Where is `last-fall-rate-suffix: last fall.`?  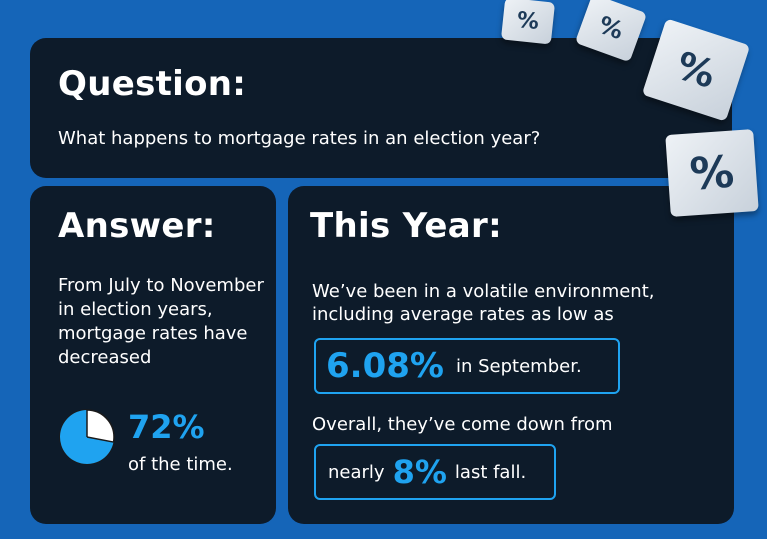 last-fall-rate-suffix: last fall. is located at coordinates (490, 472).